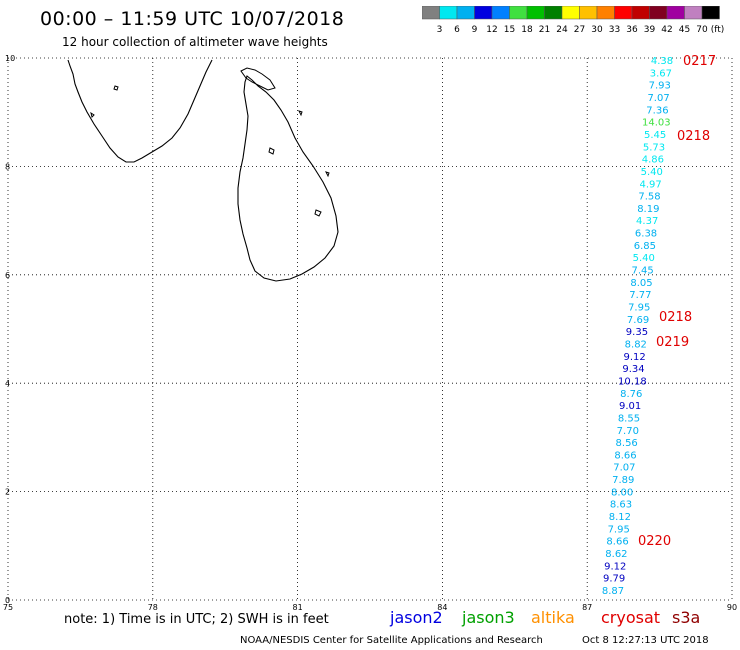 This screenshot has width=740, height=650. Describe the element at coordinates (7, 492) in the screenshot. I see `latitude-tick-label: 2` at that location.